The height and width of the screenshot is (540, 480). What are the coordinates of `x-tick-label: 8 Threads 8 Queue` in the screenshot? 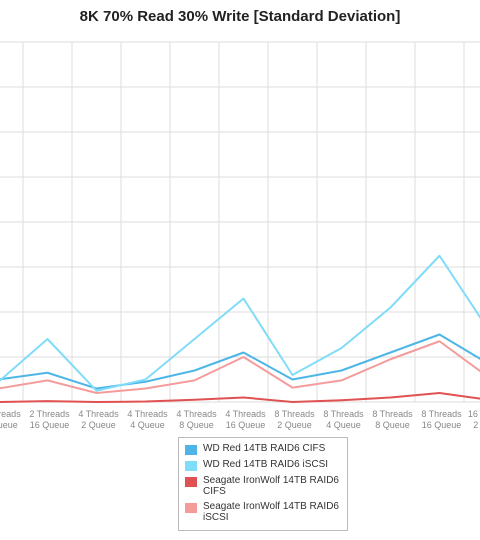 It's located at (392, 419).